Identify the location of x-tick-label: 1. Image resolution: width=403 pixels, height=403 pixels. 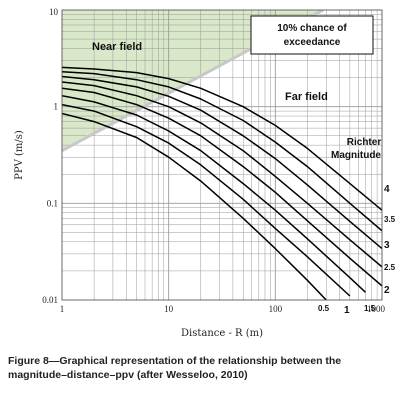
(62, 309).